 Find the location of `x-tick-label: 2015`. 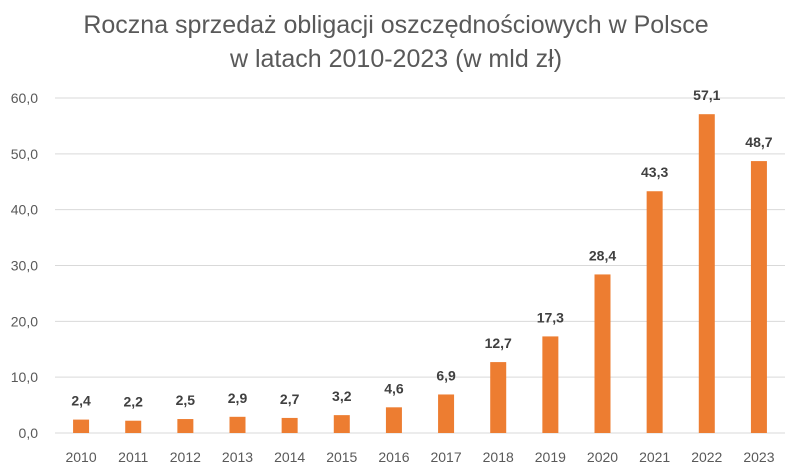

x-tick-label: 2015 is located at coordinates (341, 457).